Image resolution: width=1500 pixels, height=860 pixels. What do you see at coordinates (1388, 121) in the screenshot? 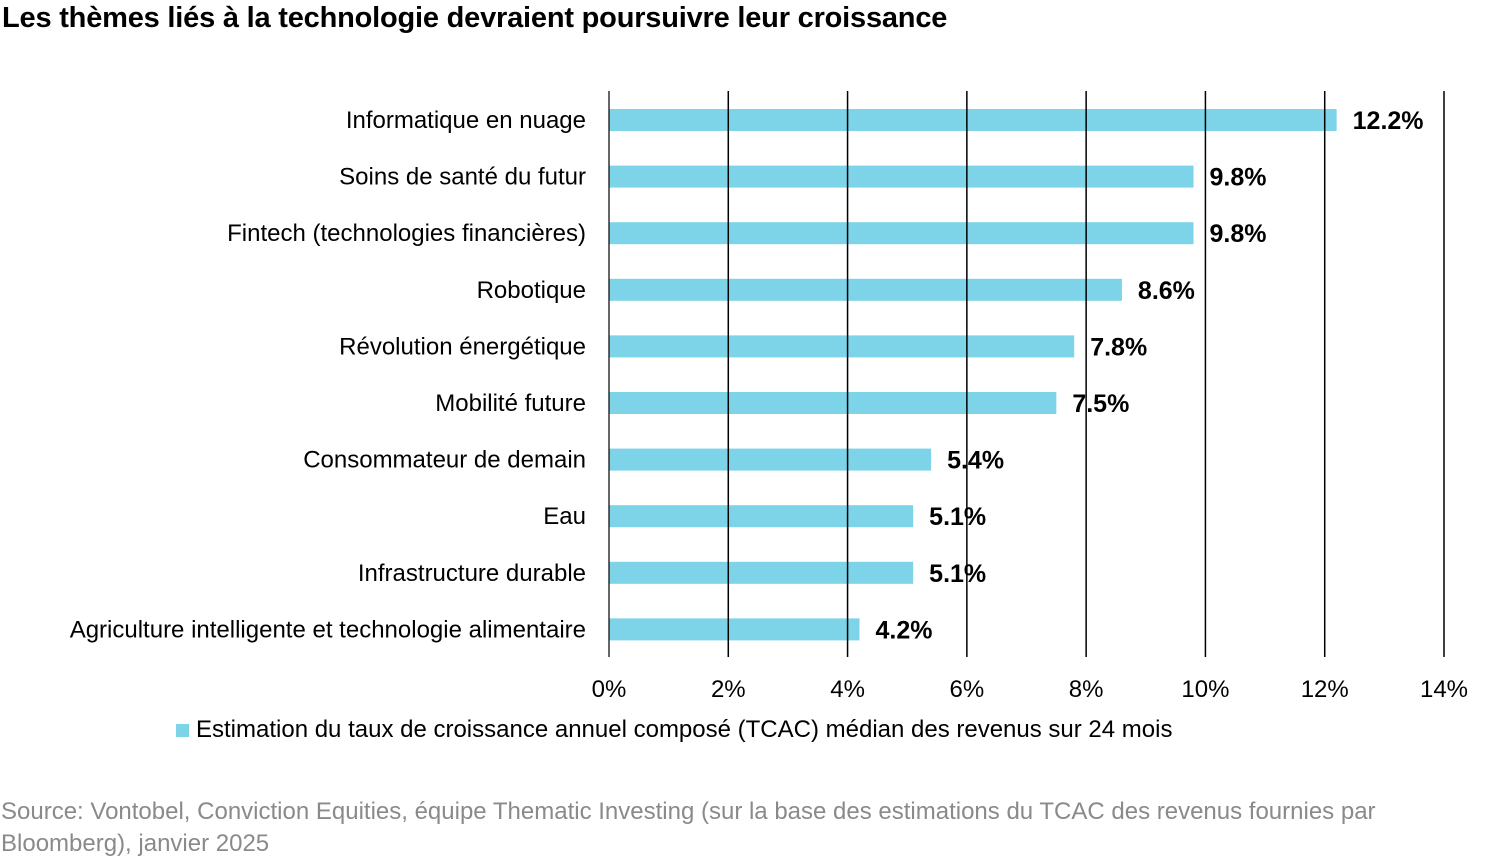
I see `data-label: 12.2%` at bounding box center [1388, 121].